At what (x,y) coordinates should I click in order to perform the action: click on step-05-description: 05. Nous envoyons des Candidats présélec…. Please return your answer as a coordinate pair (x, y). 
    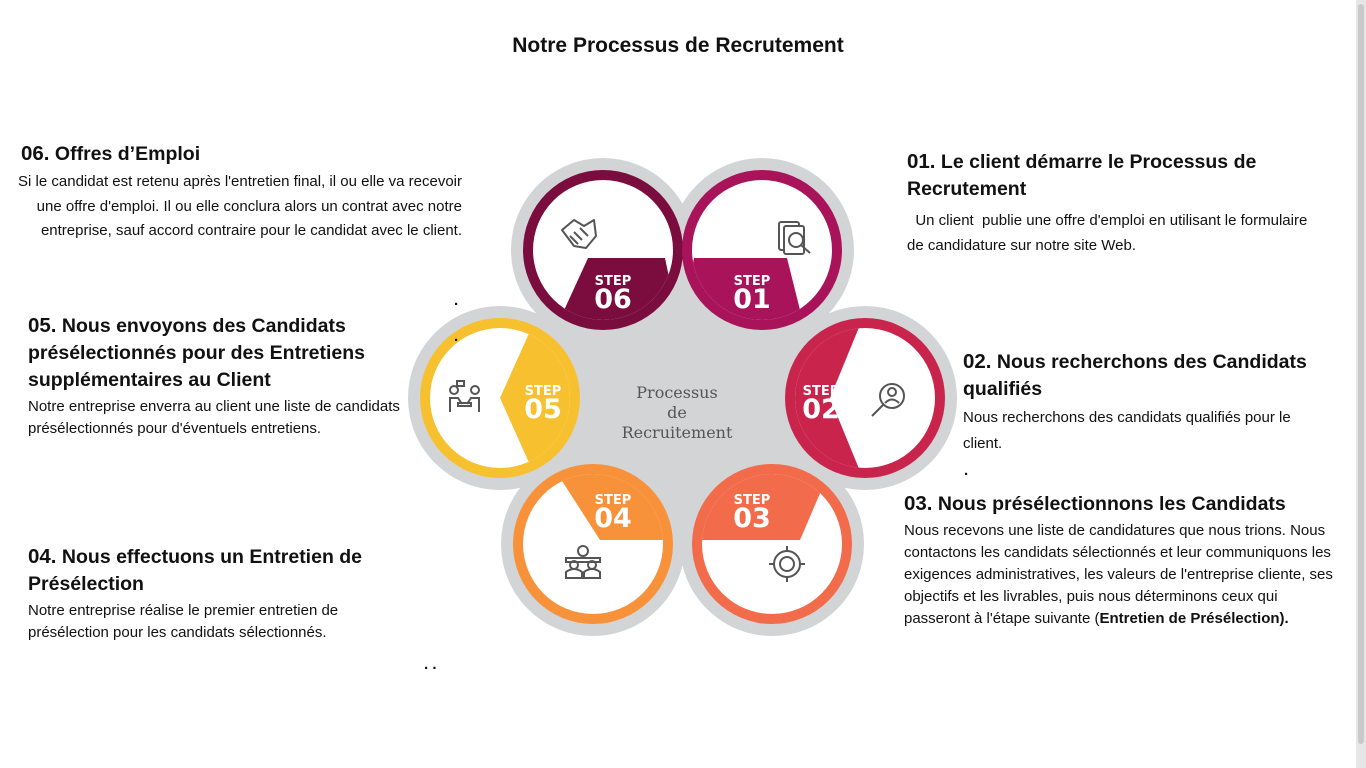
    Looking at the image, I should click on (228, 376).